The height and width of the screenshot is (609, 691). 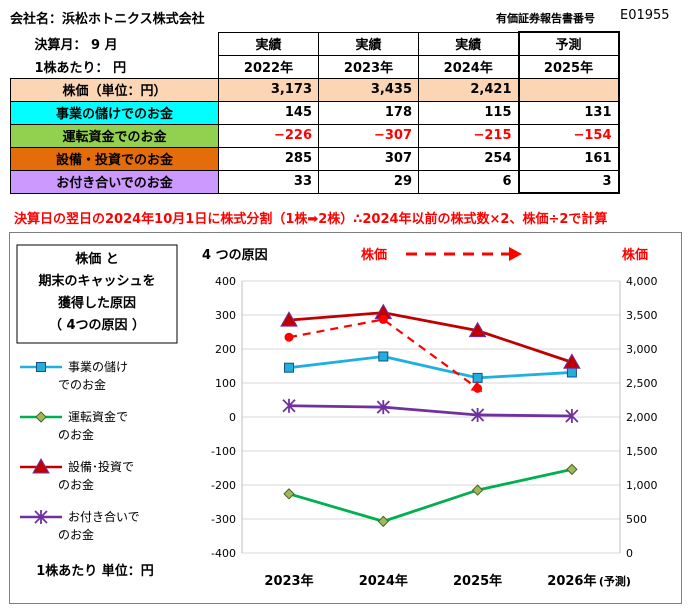 I want to click on x-tick-label: 2026年, so click(x=571, y=581).